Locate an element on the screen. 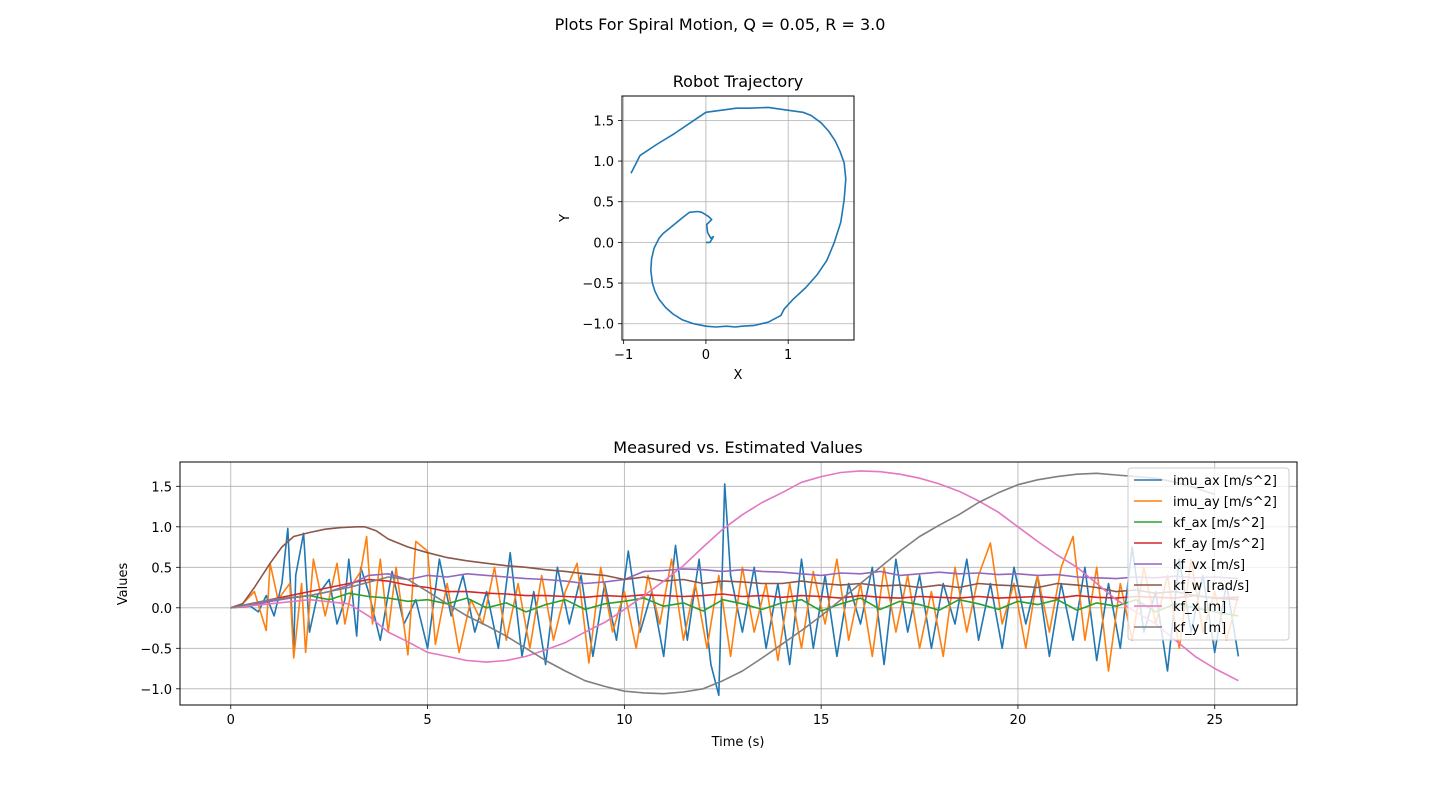  measured-estimated-y-tick-label: 0.0 is located at coordinates (161, 609).